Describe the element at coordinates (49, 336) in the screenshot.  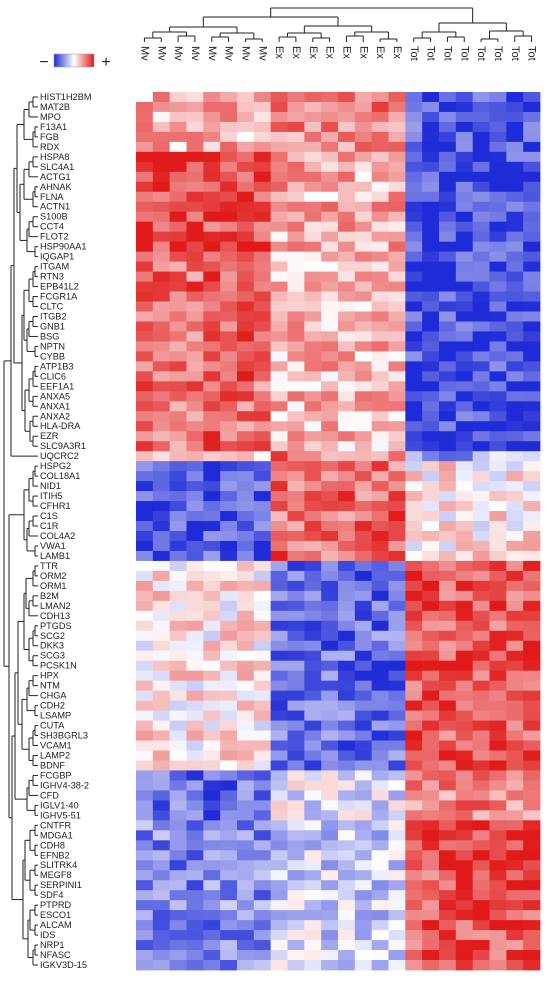
I see `row-label: BSG` at that location.